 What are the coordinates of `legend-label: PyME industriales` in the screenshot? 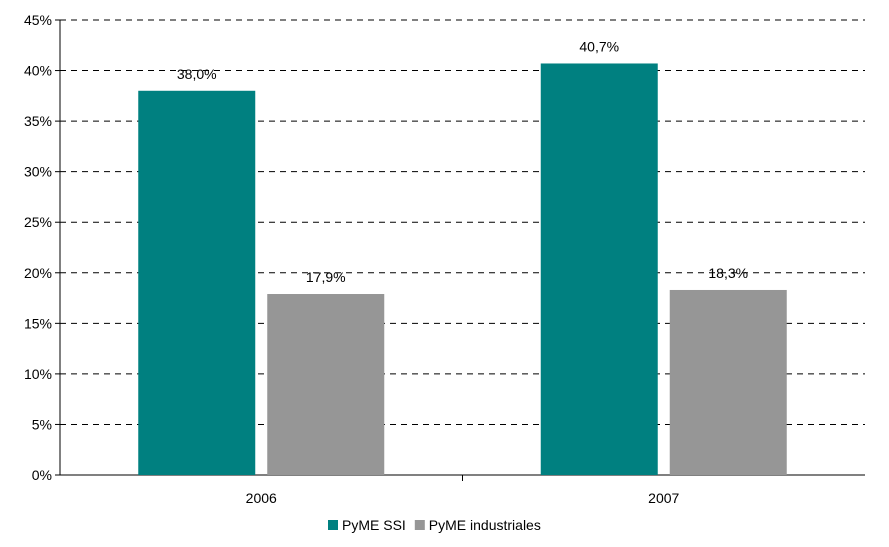 It's located at (485, 525).